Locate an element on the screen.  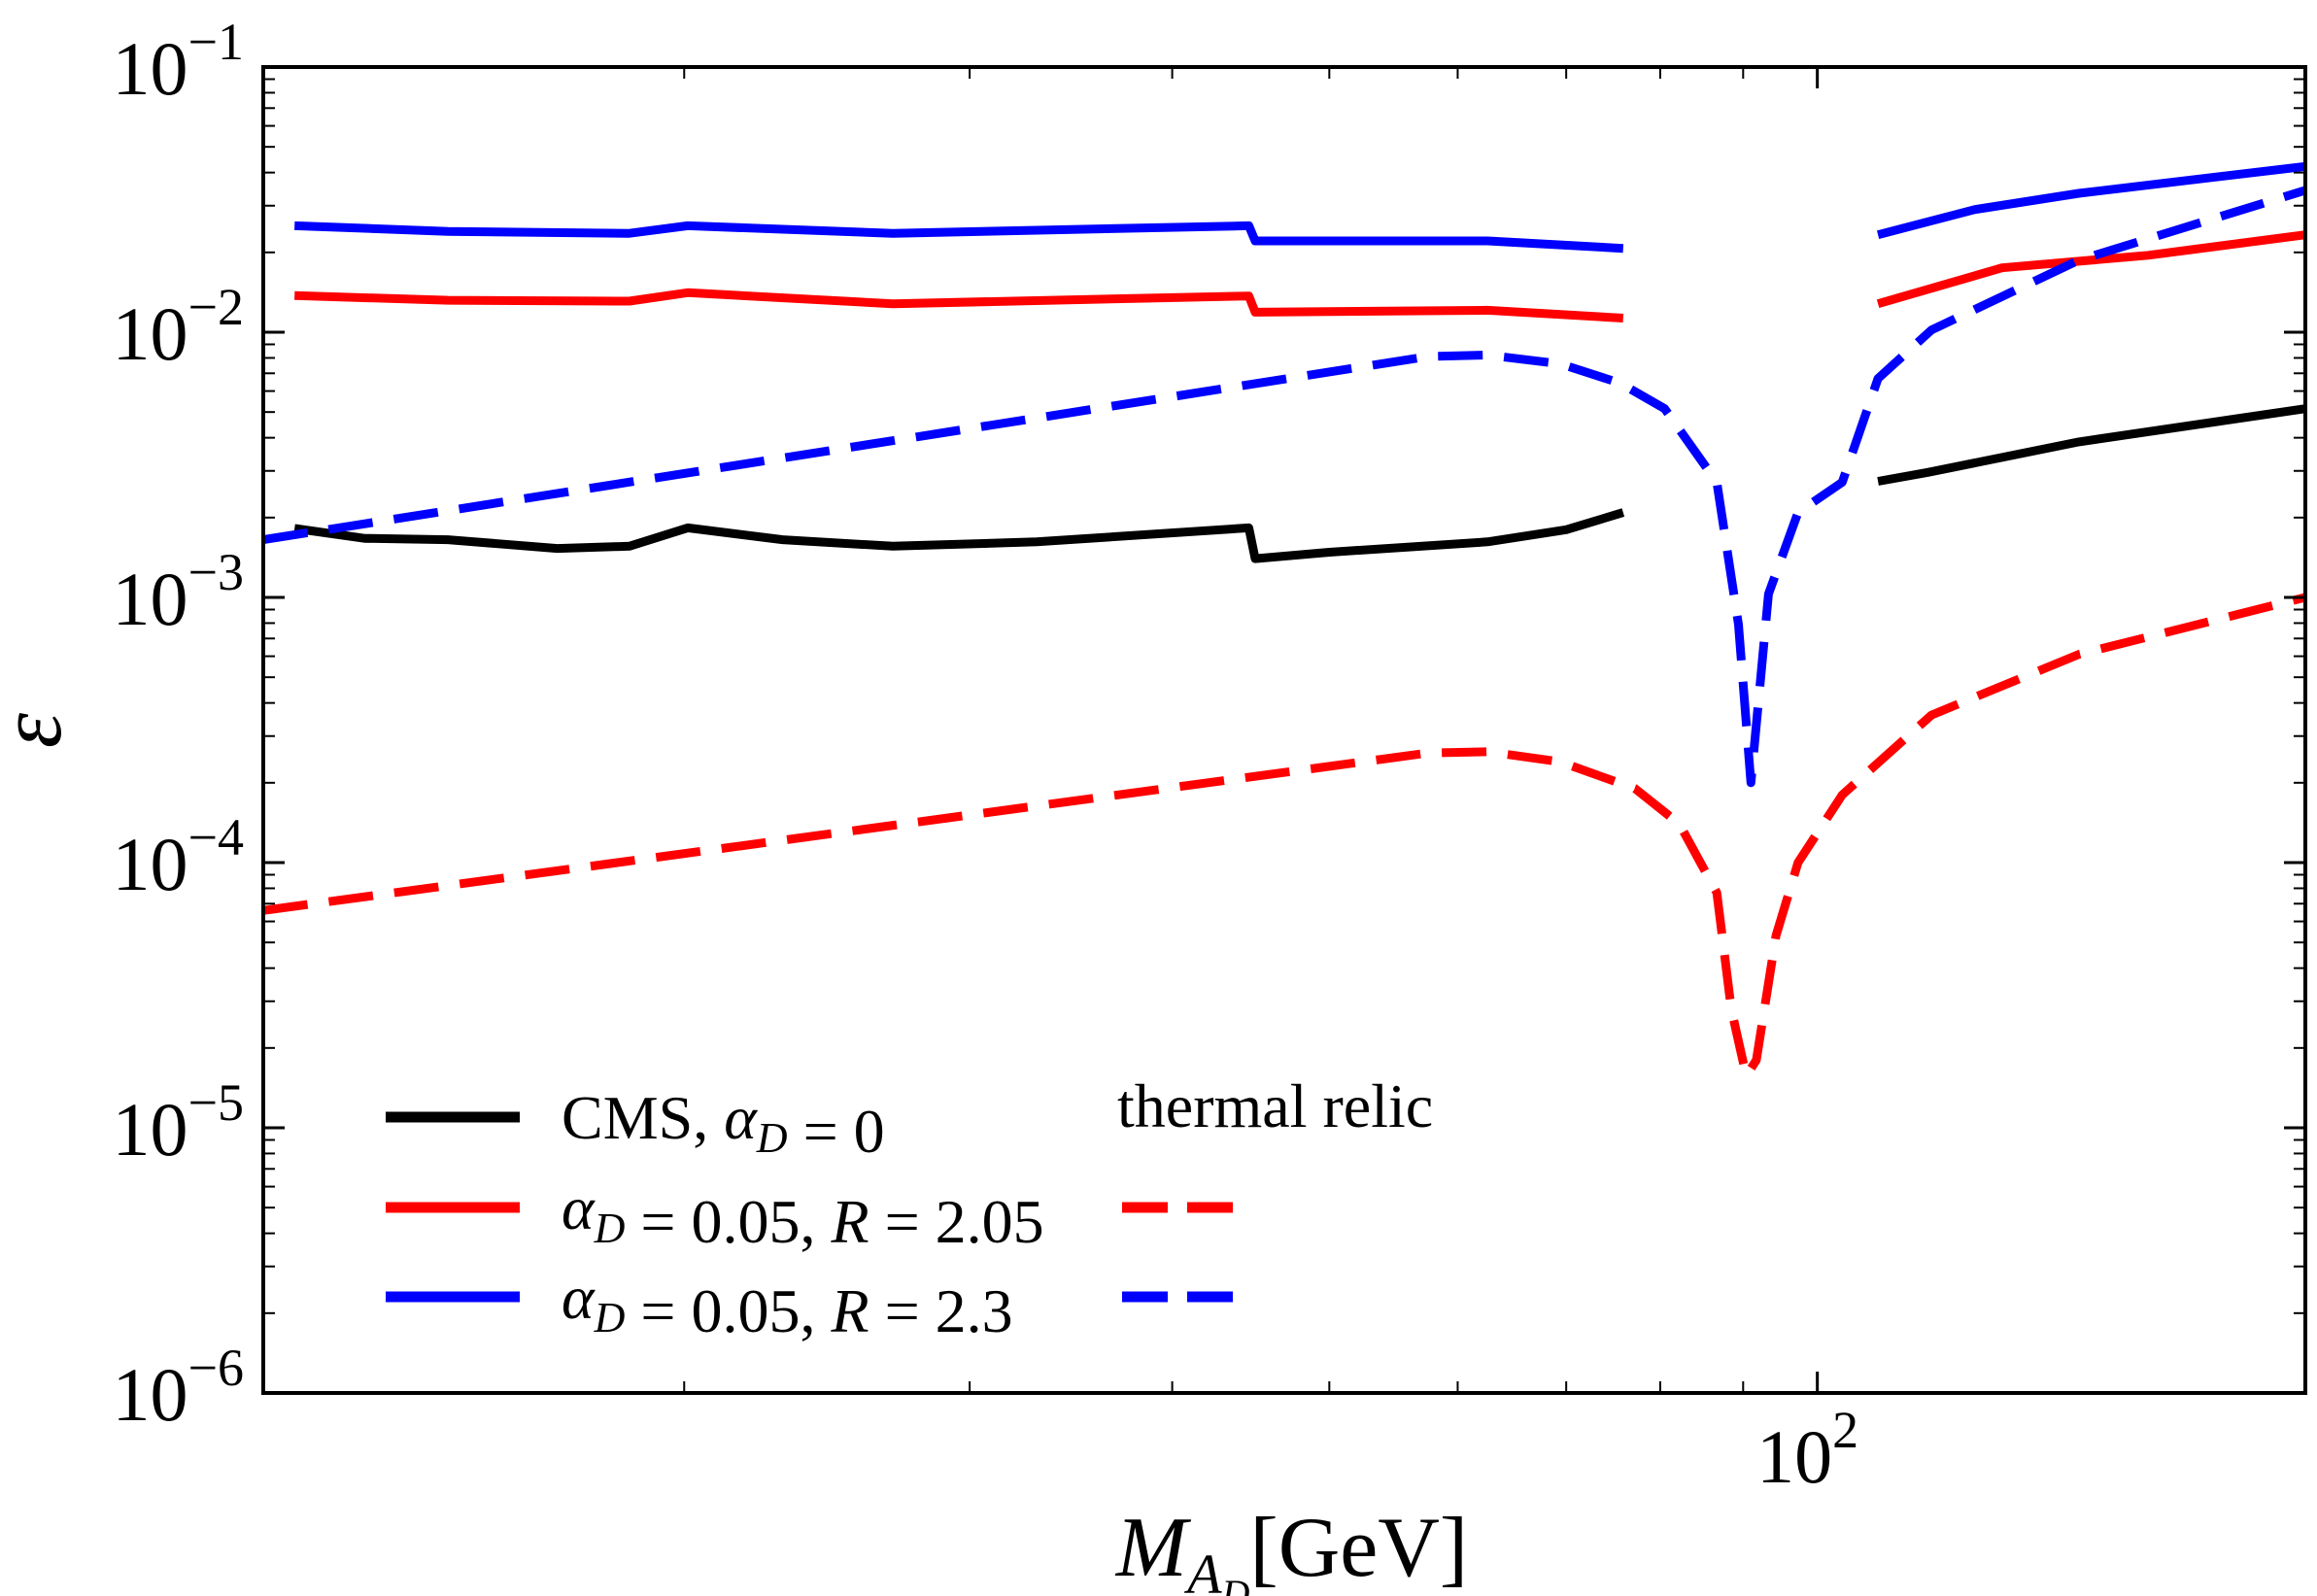
x-label-subsubscript: D is located at coordinates (1236, 1584).